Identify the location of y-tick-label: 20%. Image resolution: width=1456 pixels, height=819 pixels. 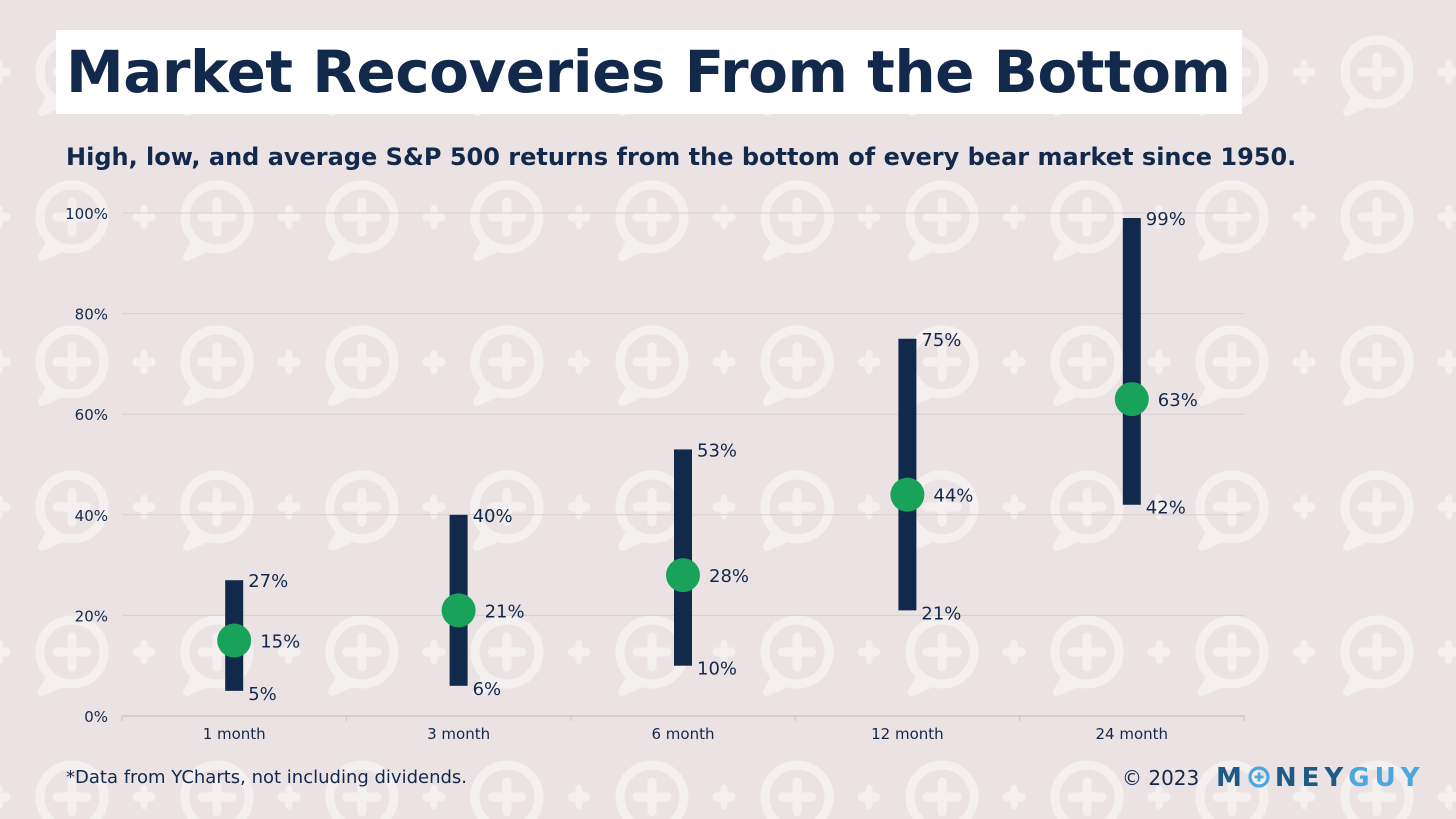
(91, 616).